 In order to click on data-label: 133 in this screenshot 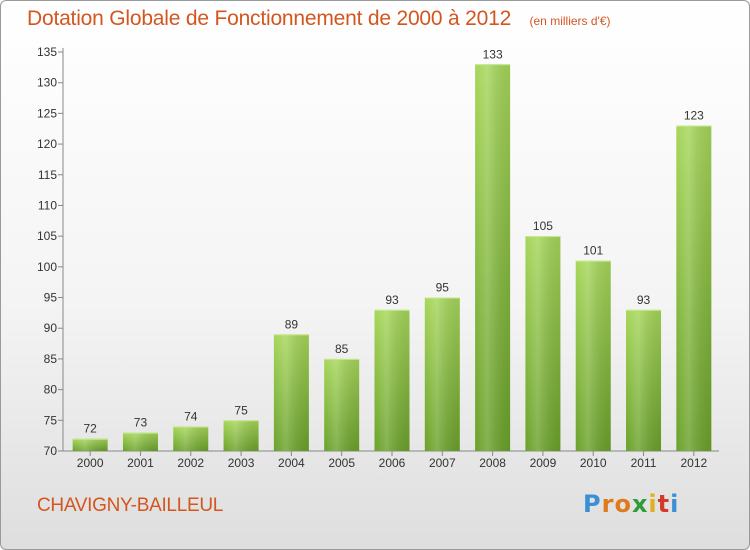, I will do `click(493, 54)`.